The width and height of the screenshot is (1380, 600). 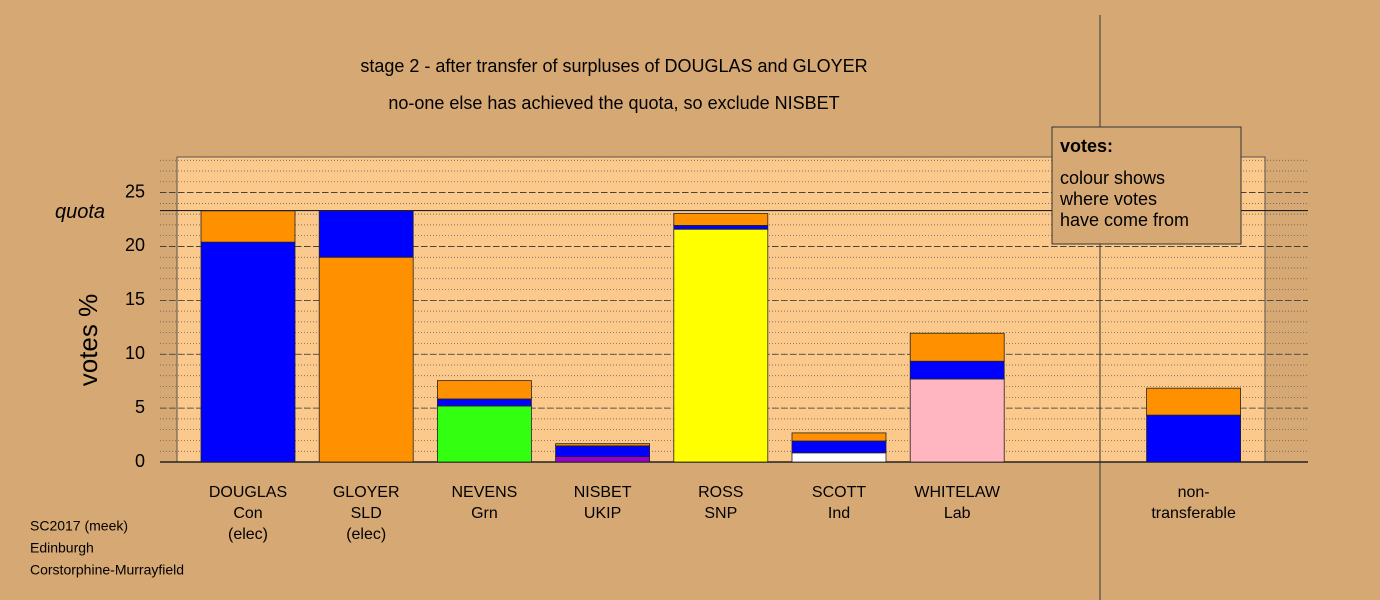 What do you see at coordinates (1124, 220) in the screenshot?
I see `legend-text: have come from` at bounding box center [1124, 220].